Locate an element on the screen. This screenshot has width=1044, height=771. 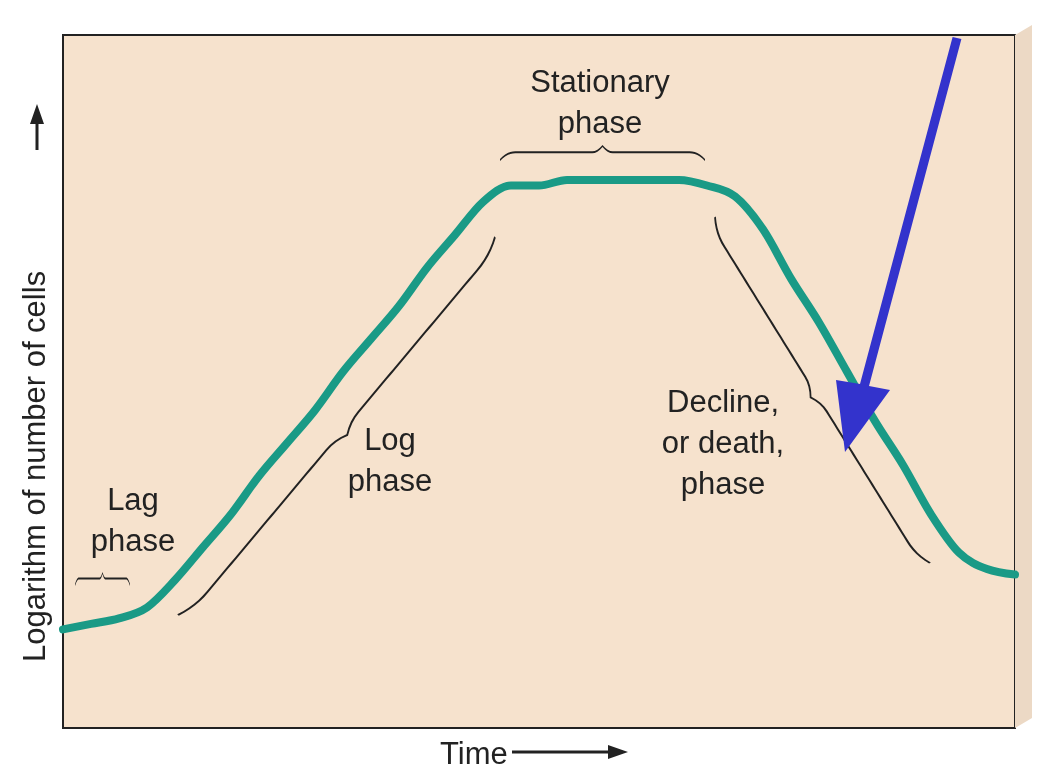
annotation: Log phase is located at coordinates (390, 460).